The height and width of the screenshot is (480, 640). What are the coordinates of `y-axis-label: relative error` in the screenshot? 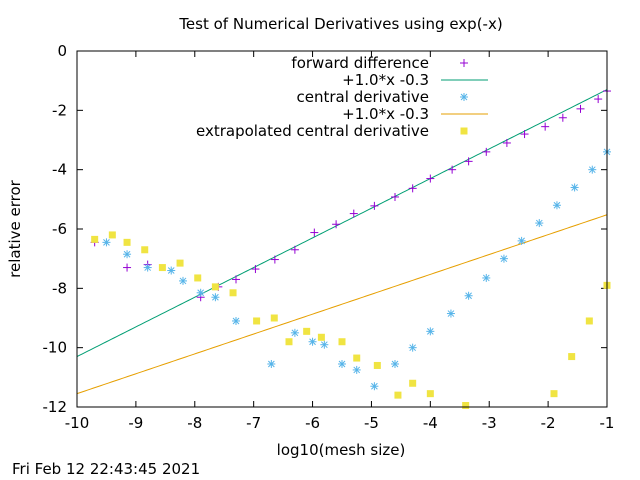 It's located at (15, 228).